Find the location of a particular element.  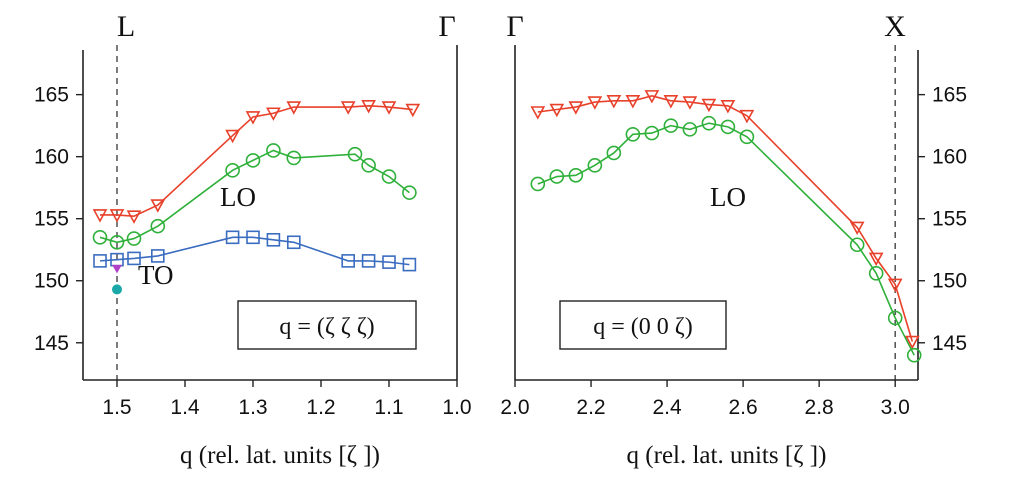

q-direction-label: q = (0 0 ζ) is located at coordinates (642, 327).